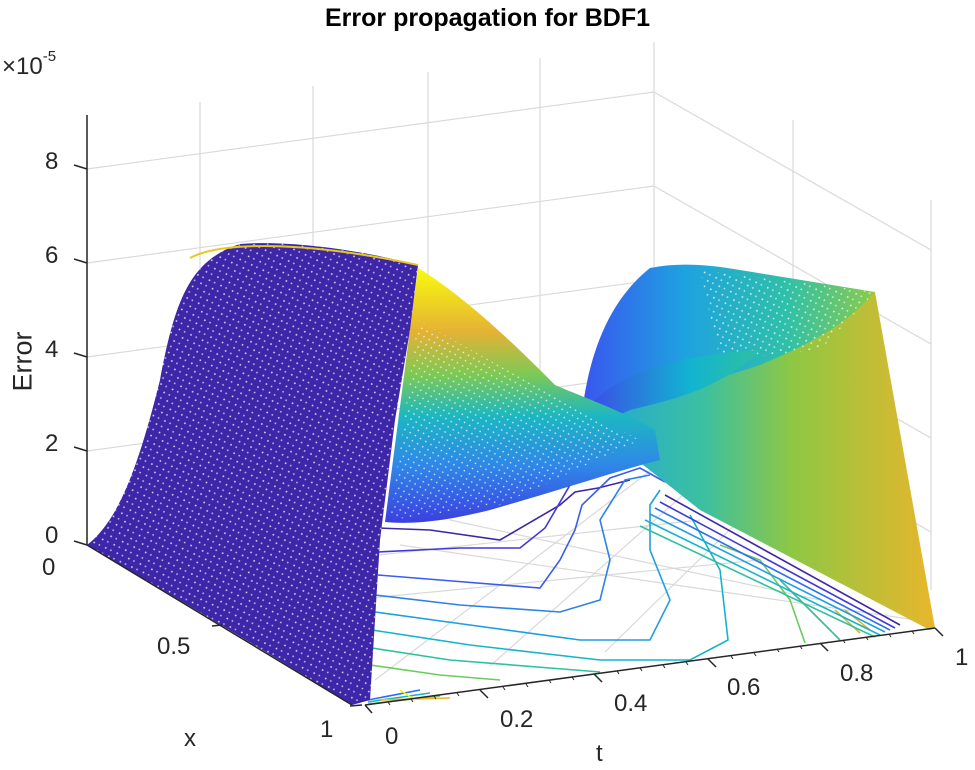 Image resolution: width=975 pixels, height=770 pixels. What do you see at coordinates (599, 753) in the screenshot?
I see `t-axis-label: t` at bounding box center [599, 753].